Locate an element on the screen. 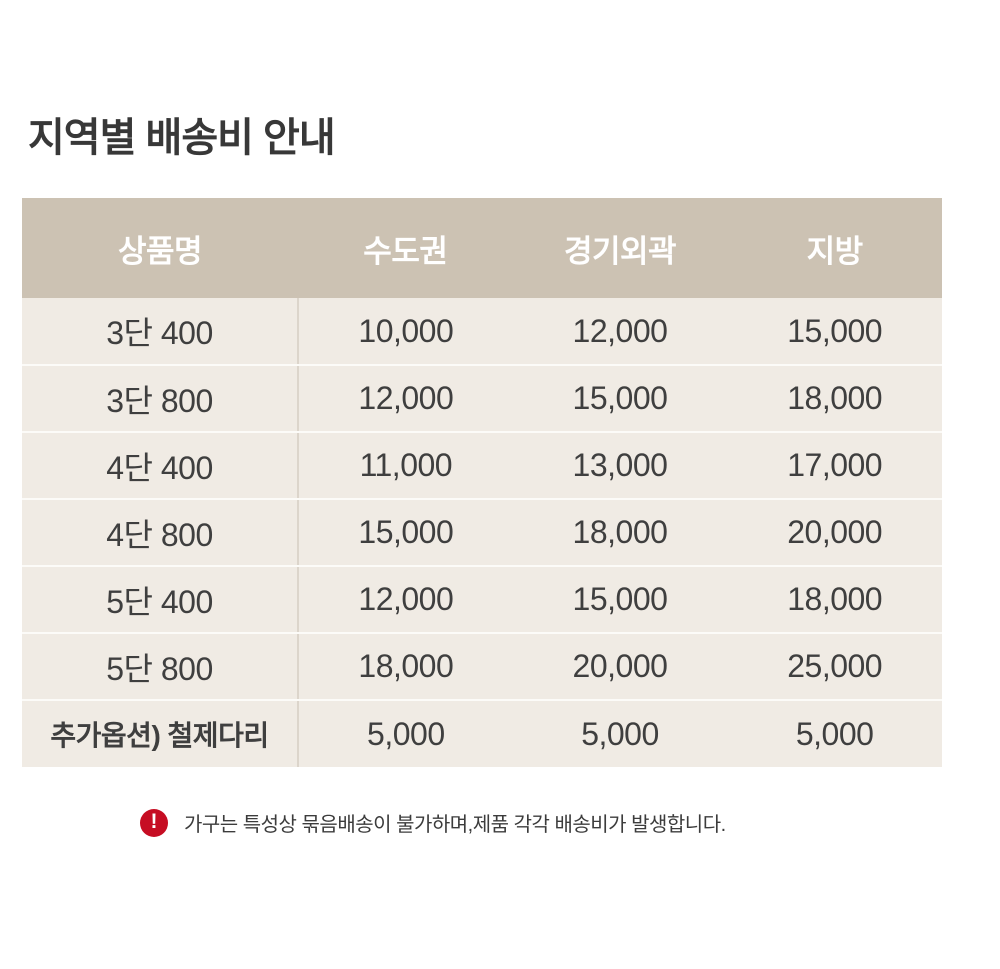 The height and width of the screenshot is (969, 1000). shipping-note-text: 가구는 특성상 묶음배송이 불가하며,제품 각각 배송비가 발생합니다. is located at coordinates (455, 825).